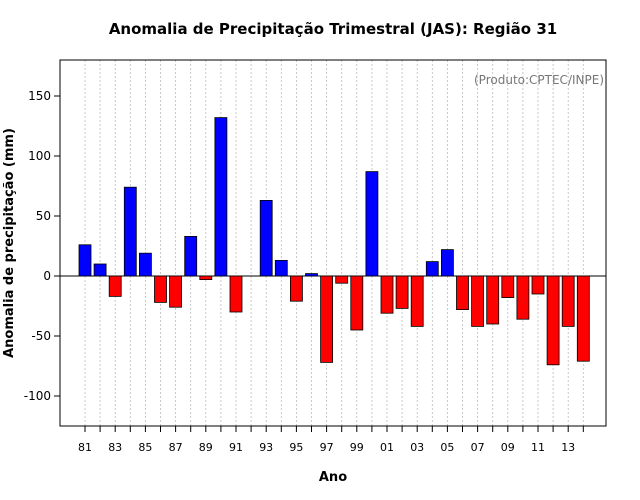 Image resolution: width=640 pixels, height=500 pixels. What do you see at coordinates (9, 243) in the screenshot?
I see `y-axis-label: Anomalia de precipitação (mm)` at bounding box center [9, 243].